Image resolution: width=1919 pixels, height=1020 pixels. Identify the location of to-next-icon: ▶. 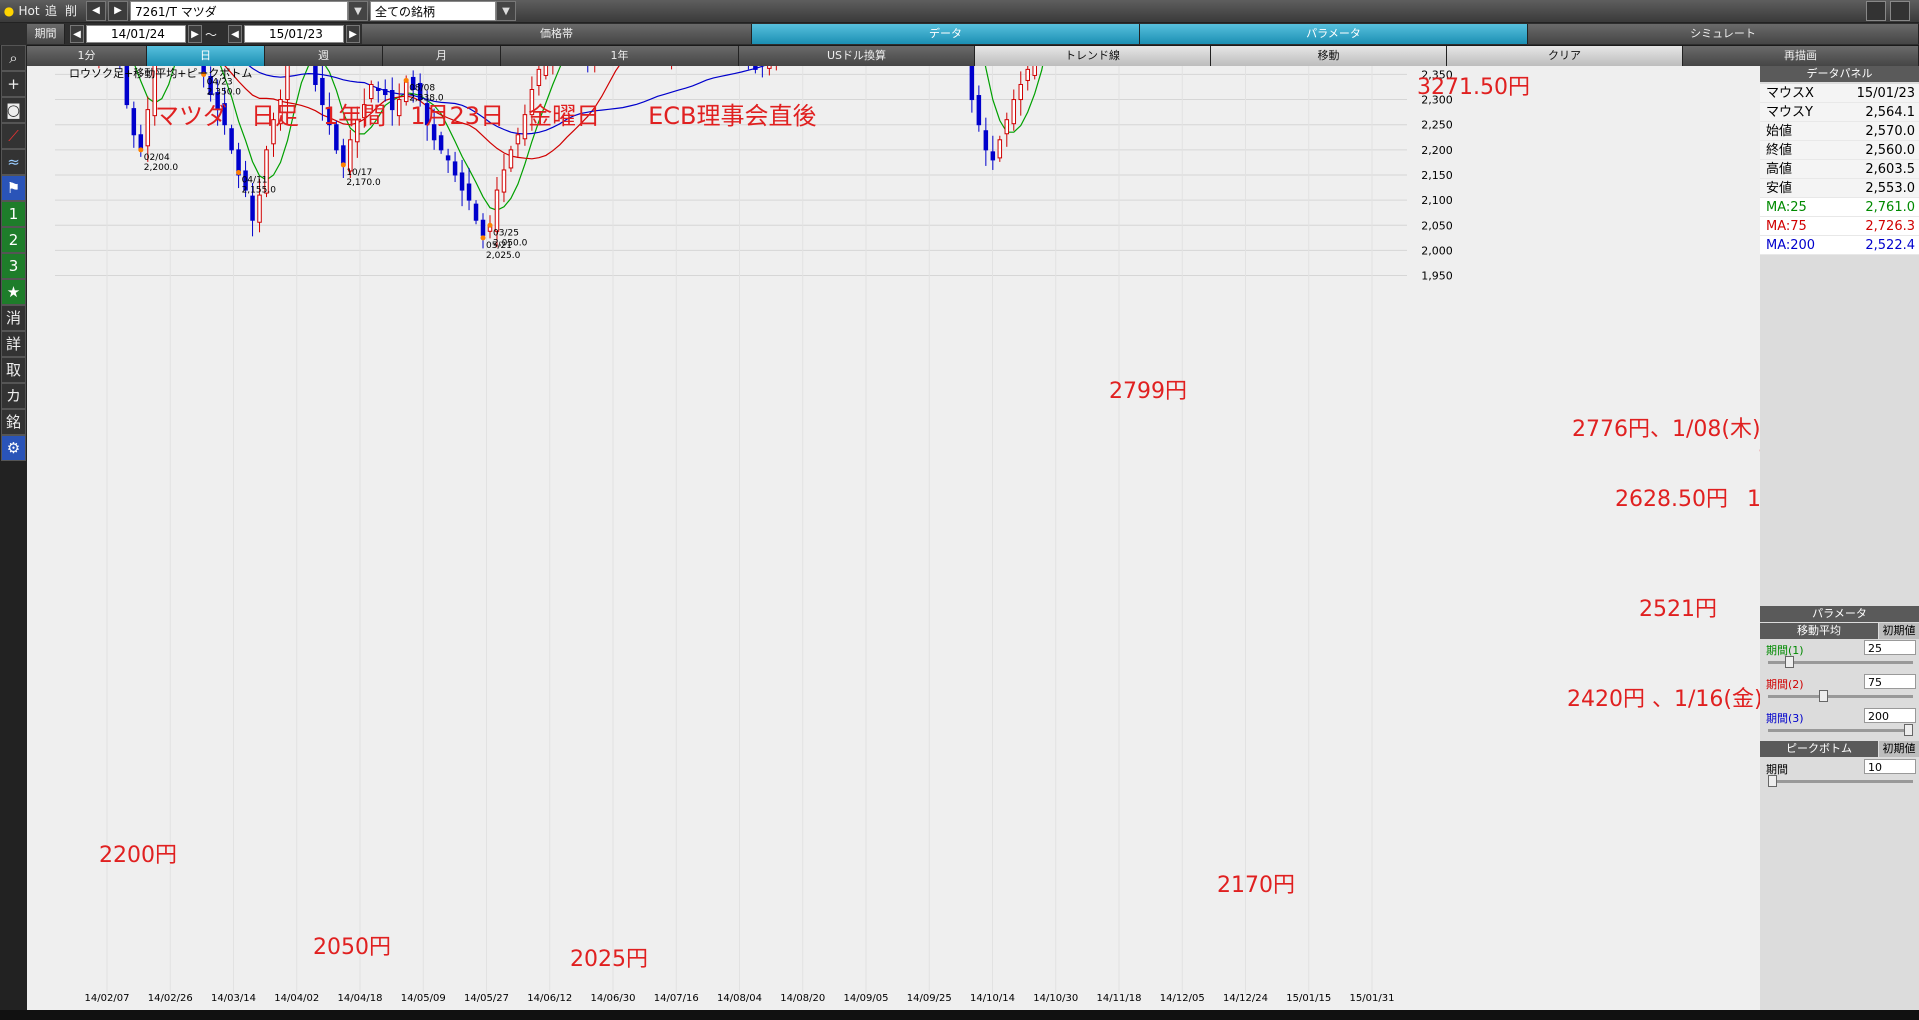
(353, 34).